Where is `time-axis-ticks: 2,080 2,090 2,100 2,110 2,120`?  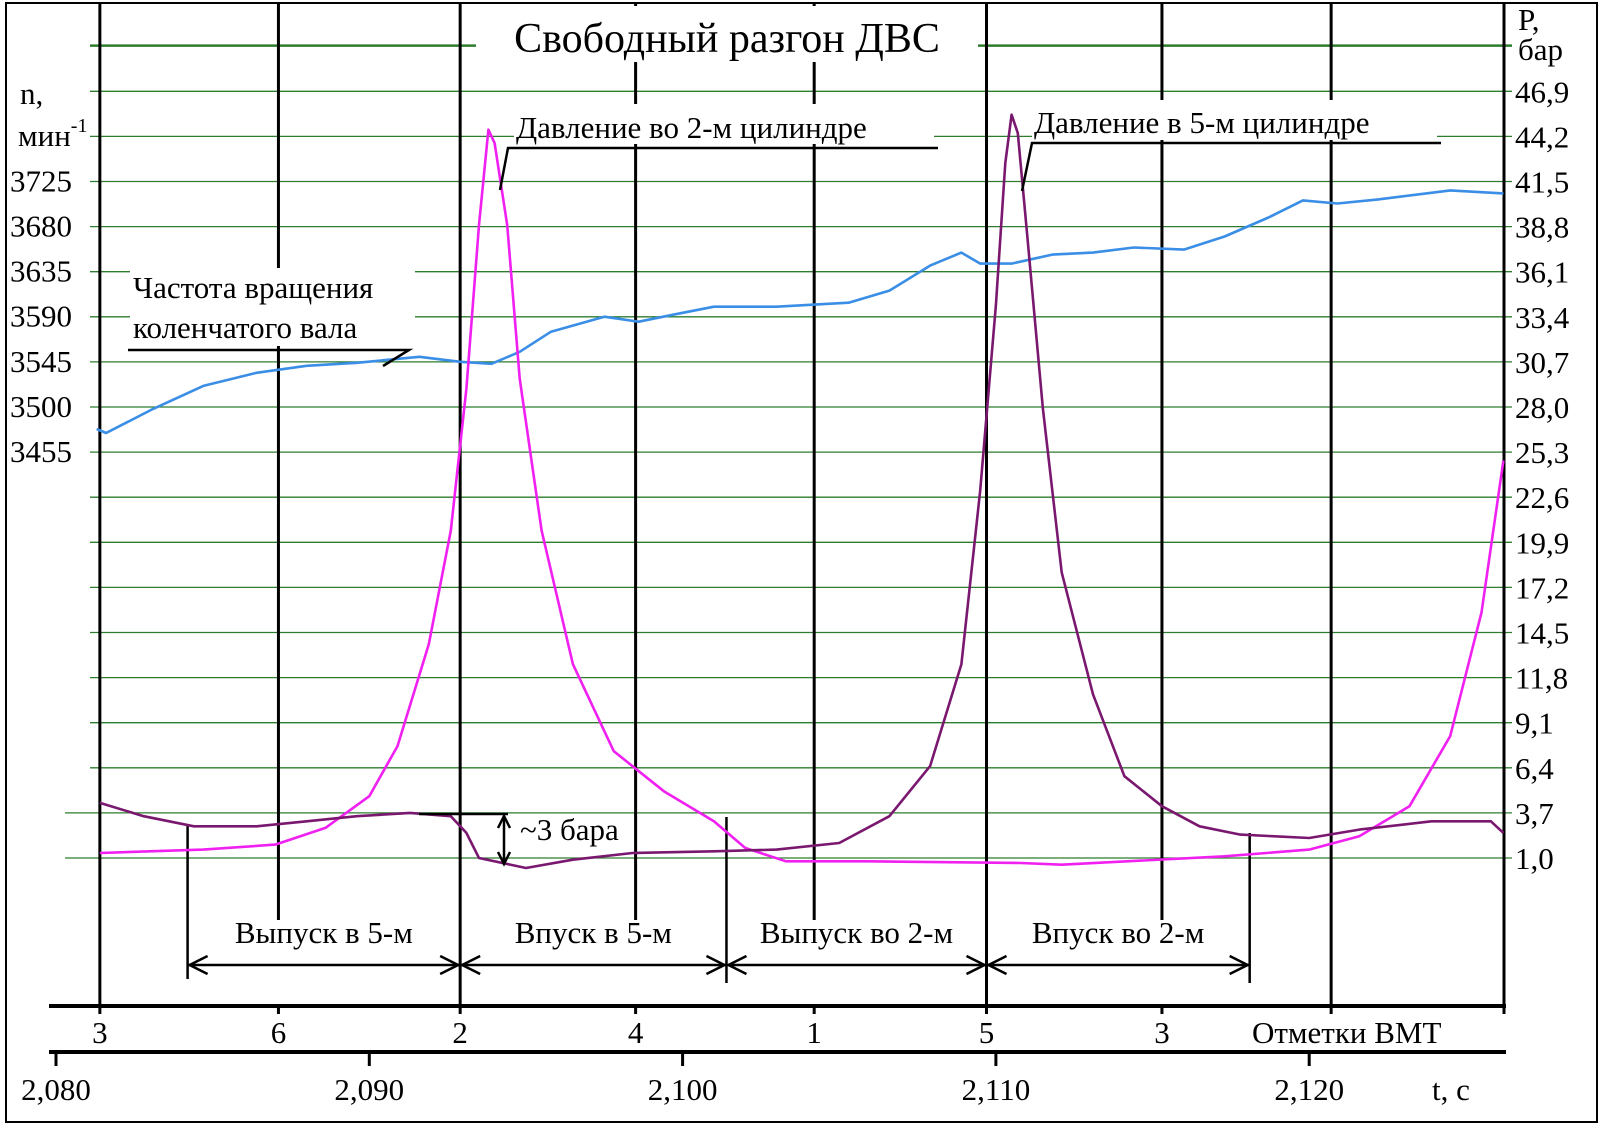
time-axis-ticks: 2,080 2,090 2,100 2,110 2,120 is located at coordinates (682, 1079).